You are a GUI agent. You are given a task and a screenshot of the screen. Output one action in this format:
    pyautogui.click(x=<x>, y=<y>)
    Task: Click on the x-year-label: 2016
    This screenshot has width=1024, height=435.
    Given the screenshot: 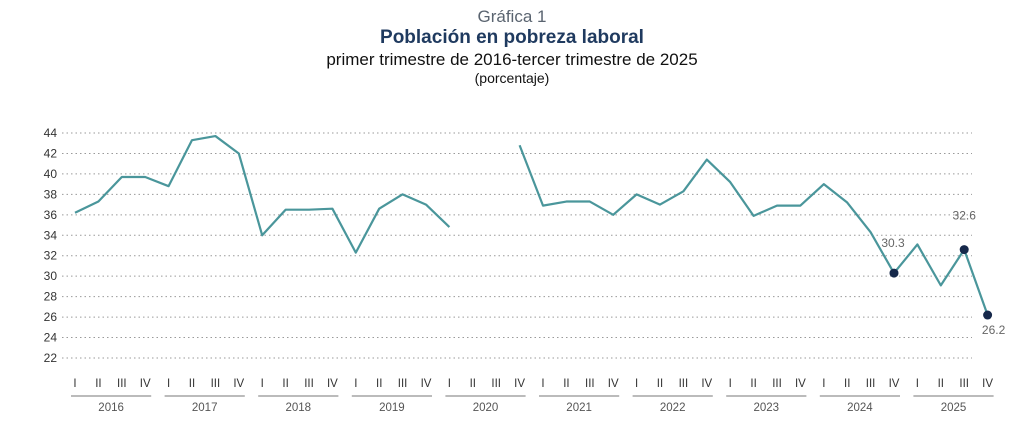 What is the action you would take?
    pyautogui.click(x=111, y=408)
    